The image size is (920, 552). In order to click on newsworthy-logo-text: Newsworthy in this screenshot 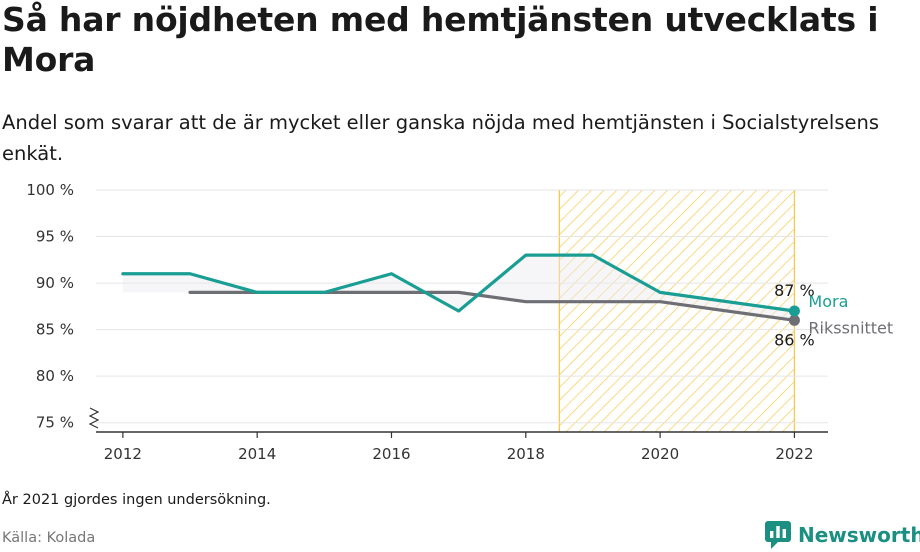, I will do `click(859, 535)`.